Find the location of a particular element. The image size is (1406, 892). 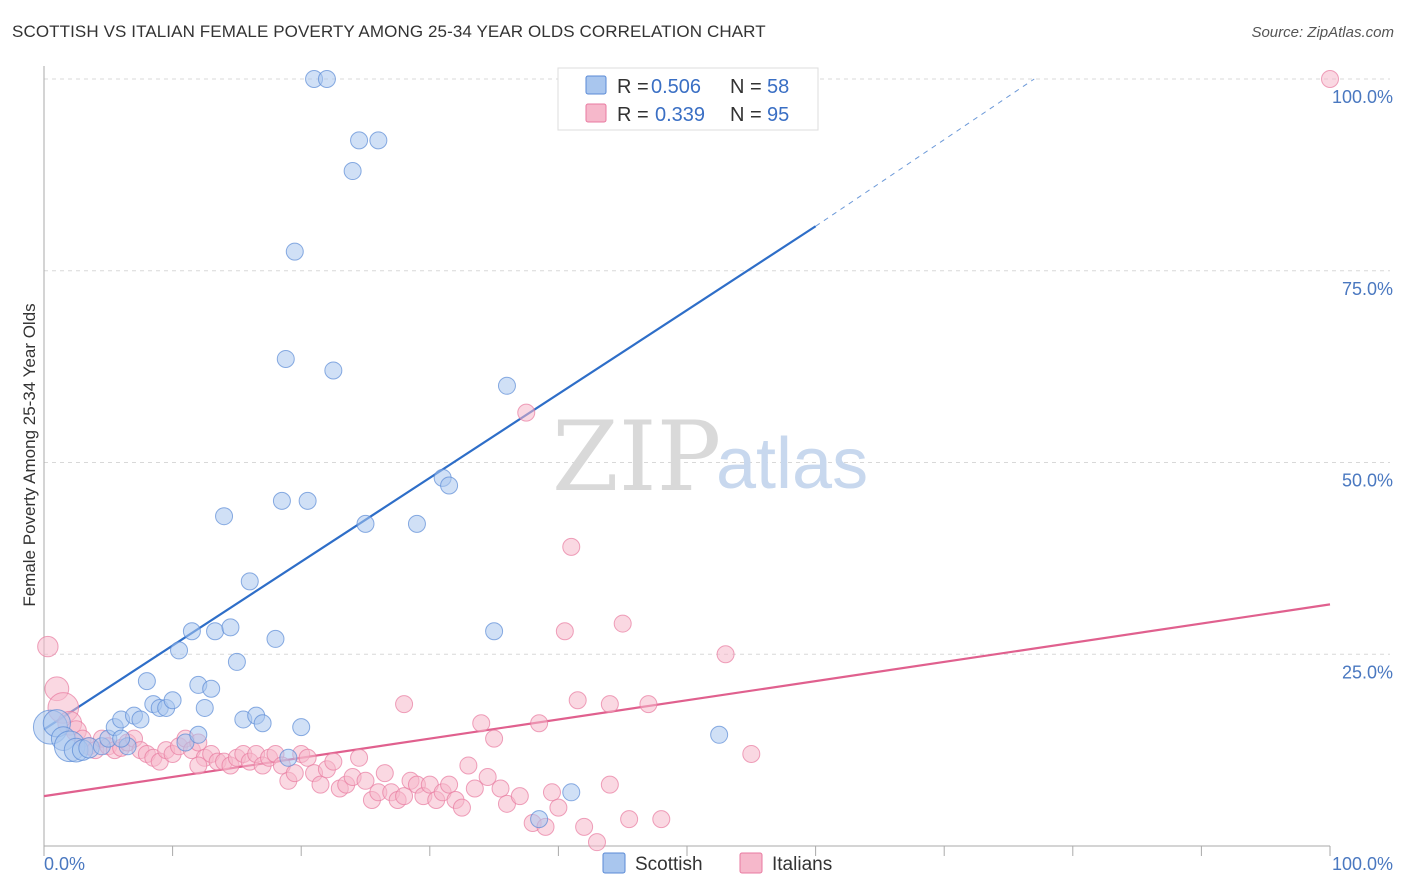

y-tick-label-50: 50.0% is located at coordinates (1367, 481).